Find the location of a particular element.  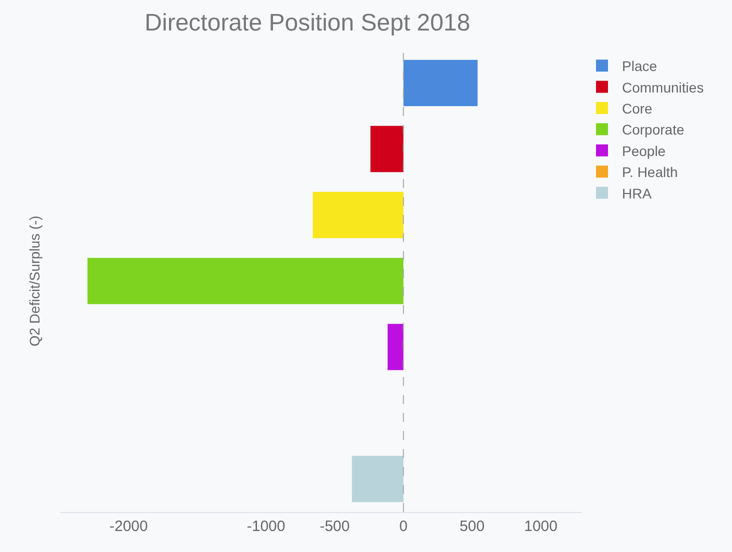

x-tick-label: 500 is located at coordinates (472, 526).